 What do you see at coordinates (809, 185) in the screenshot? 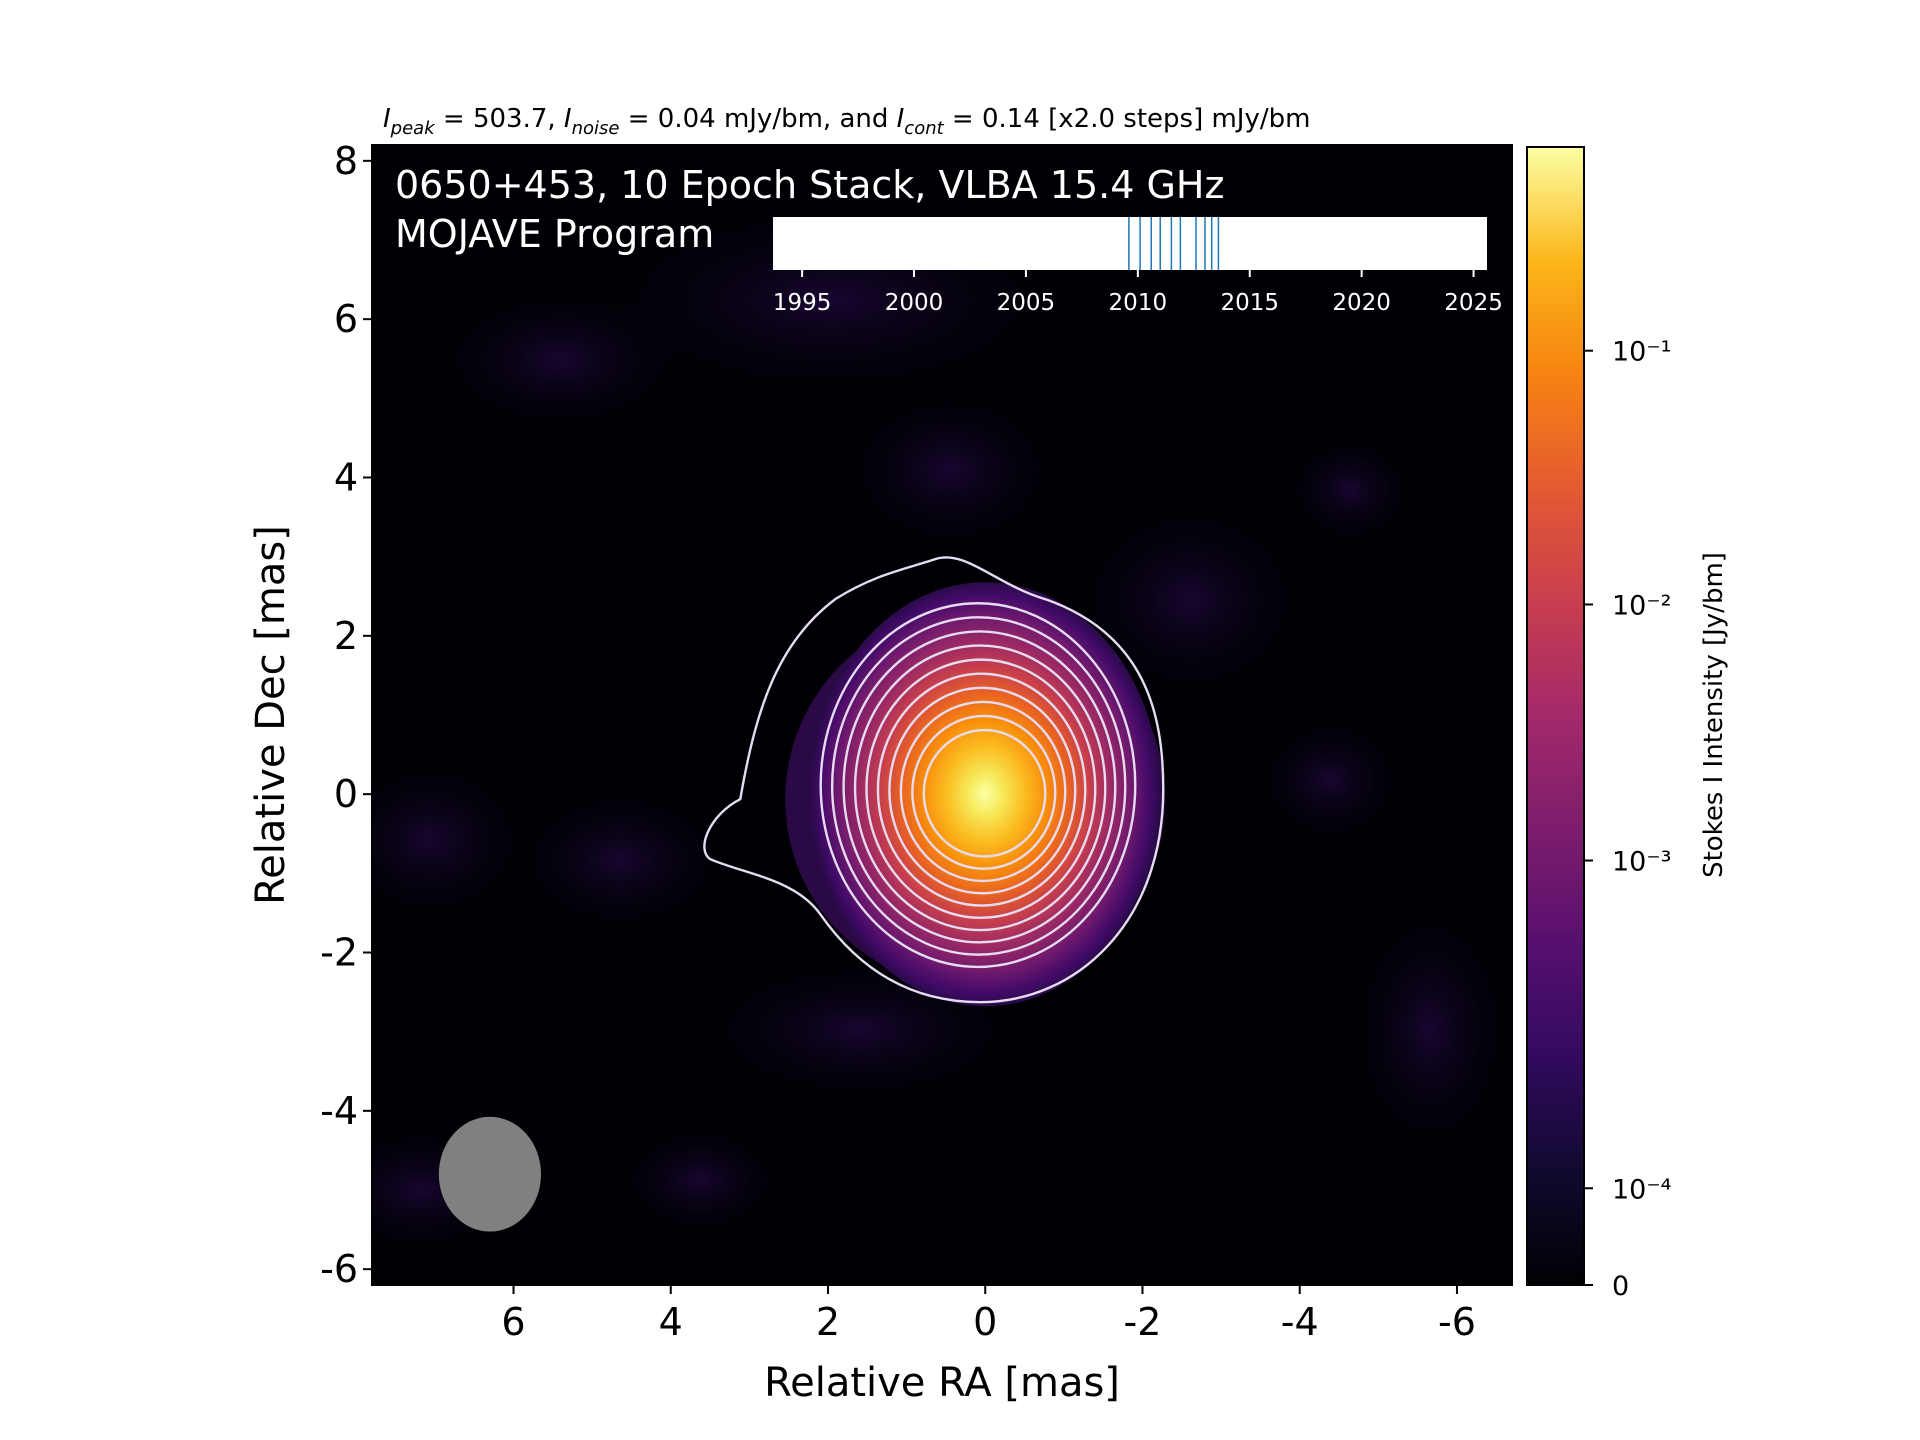
I see `plot-title-line1: 0650+453, 10 Epoch Stack, VLBA 15.4 GHz` at bounding box center [809, 185].